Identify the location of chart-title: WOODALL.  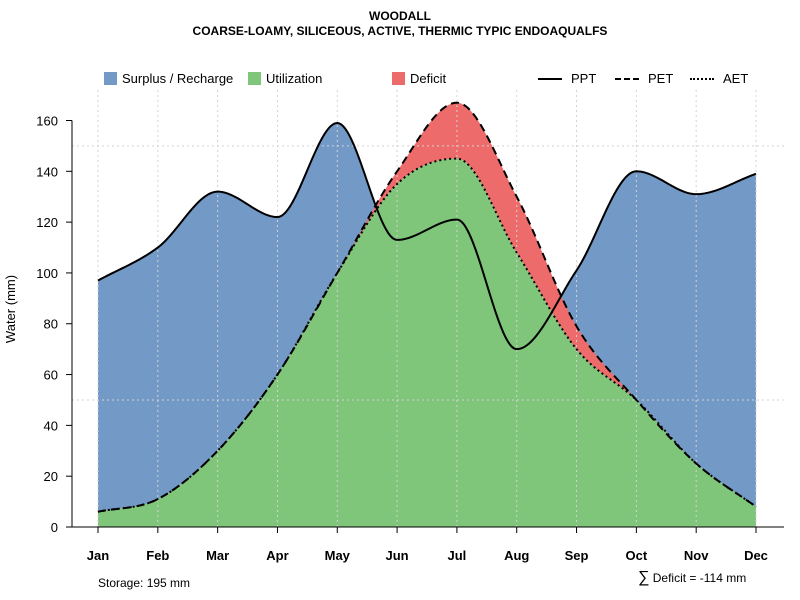
(400, 16).